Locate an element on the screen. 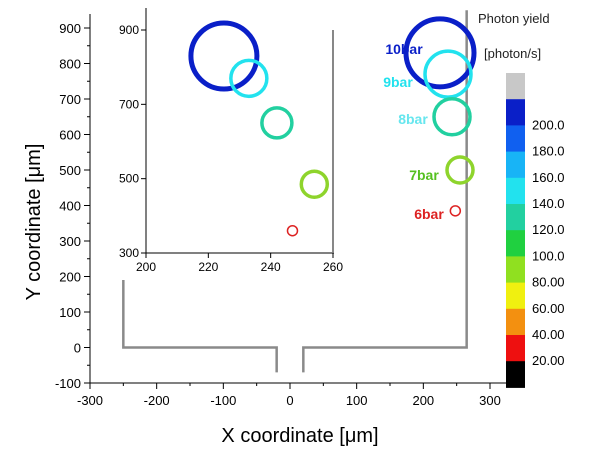 This screenshot has height=449, width=592. inset-y-tick-label: 300 is located at coordinates (129, 253).